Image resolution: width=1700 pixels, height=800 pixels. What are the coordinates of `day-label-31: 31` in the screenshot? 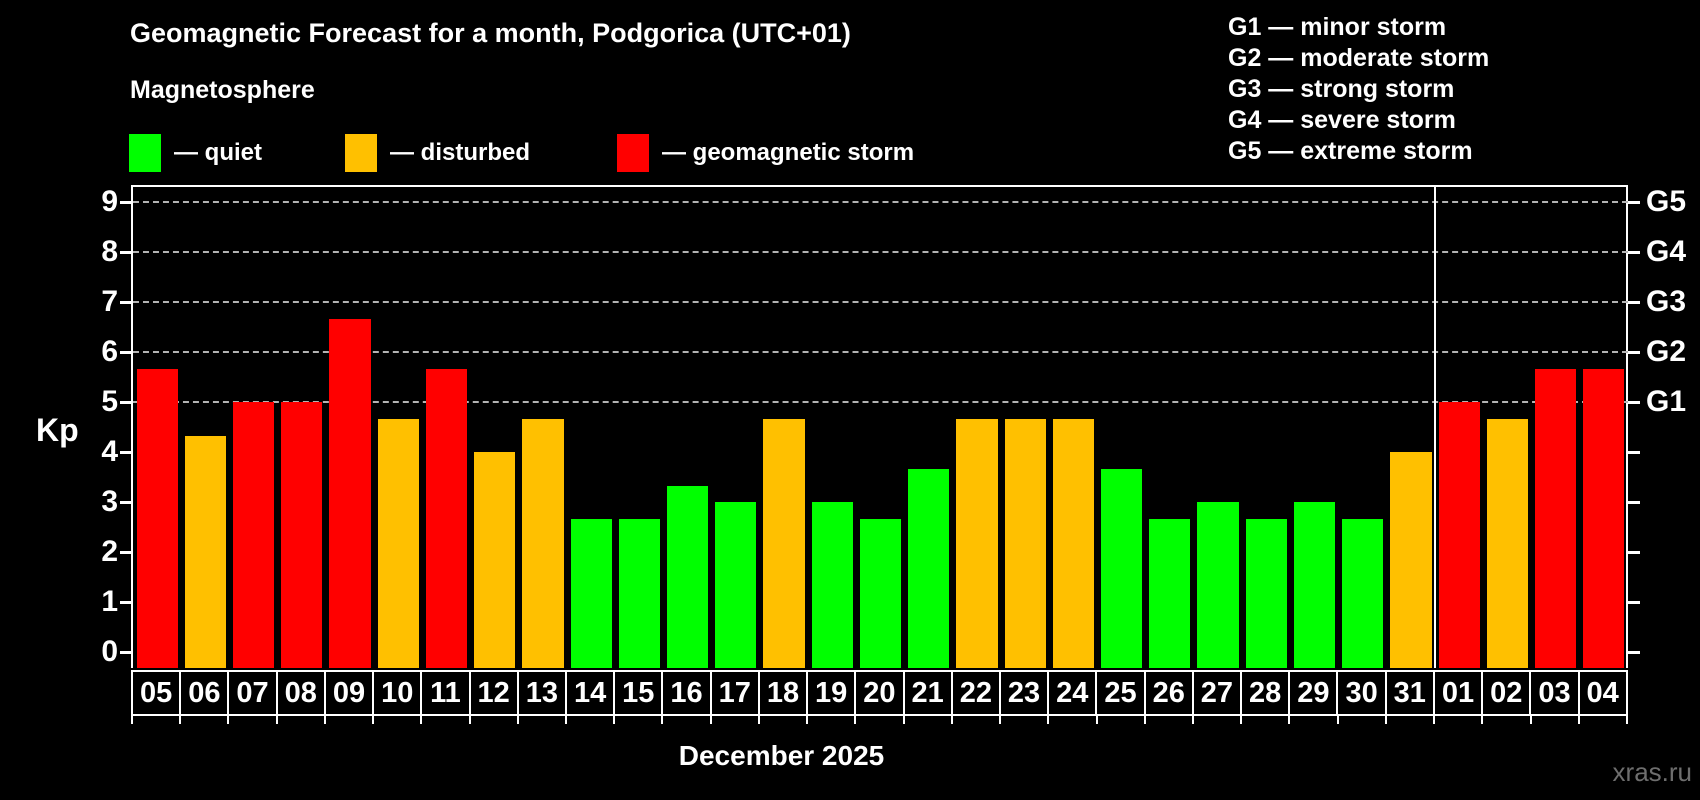 It's located at (1409, 693).